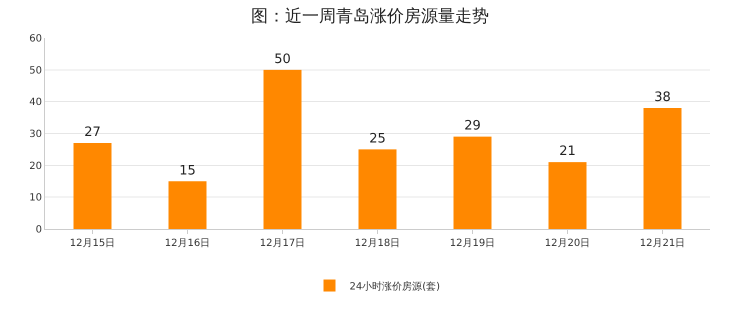 The width and height of the screenshot is (740, 312). What do you see at coordinates (35, 39) in the screenshot?
I see `y-tick-label: 60` at bounding box center [35, 39].